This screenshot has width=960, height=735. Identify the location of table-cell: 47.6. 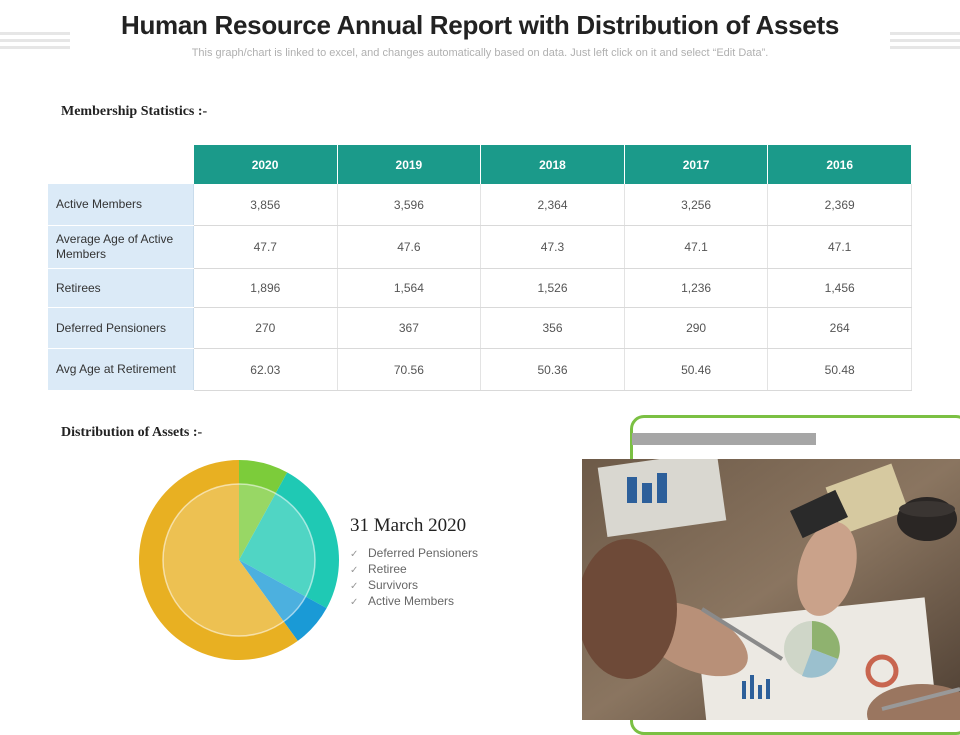
(409, 247).